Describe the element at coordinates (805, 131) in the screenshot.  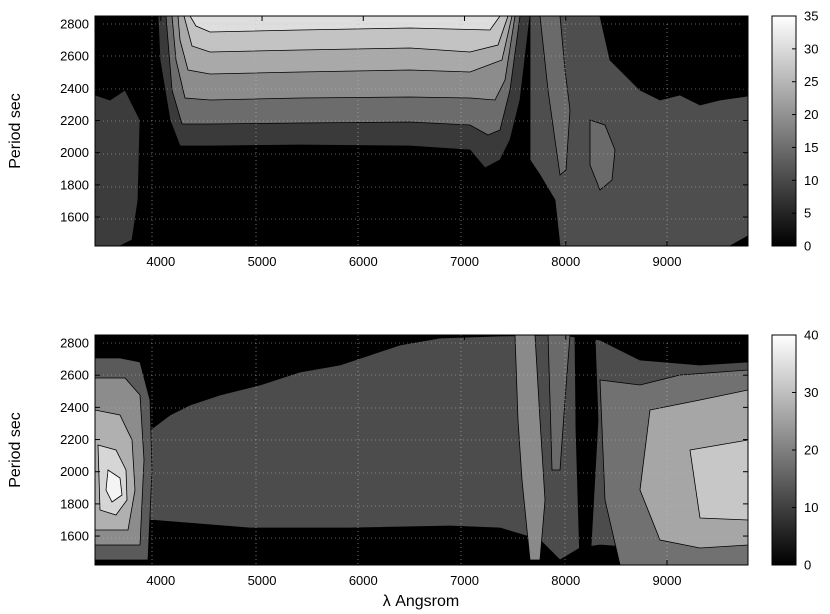
I see `panel-1-colorbar-ticks: 0 5 10 15 20 25 30 35` at that location.